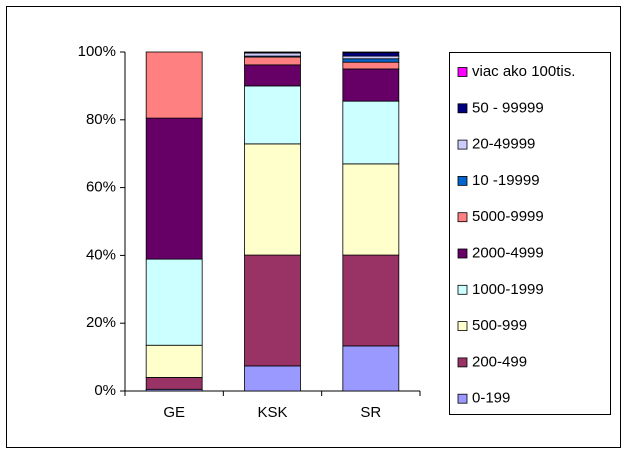  What do you see at coordinates (508, 107) in the screenshot?
I see `legend-label: 50 - 99999` at bounding box center [508, 107].